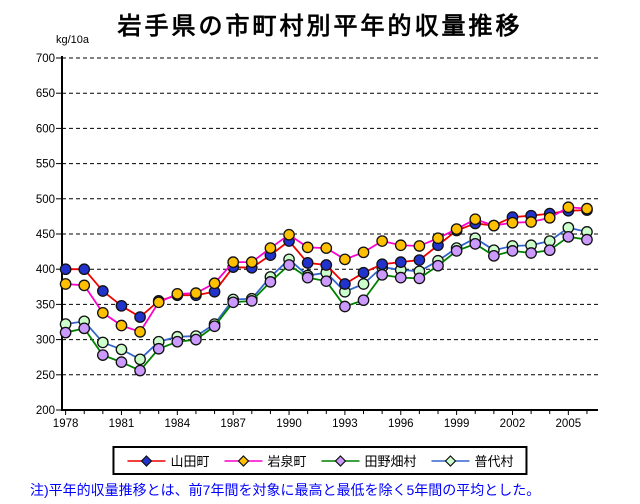  Describe the element at coordinates (73, 40) in the screenshot. I see `y-axis-unit-label: kg/10a` at that location.